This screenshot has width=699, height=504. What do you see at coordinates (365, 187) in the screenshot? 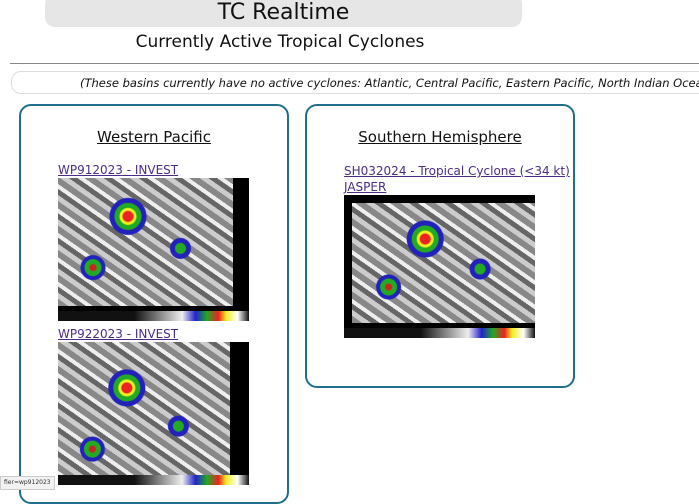
I see `storm-name-link-jasper: JASPER` at bounding box center [365, 187].